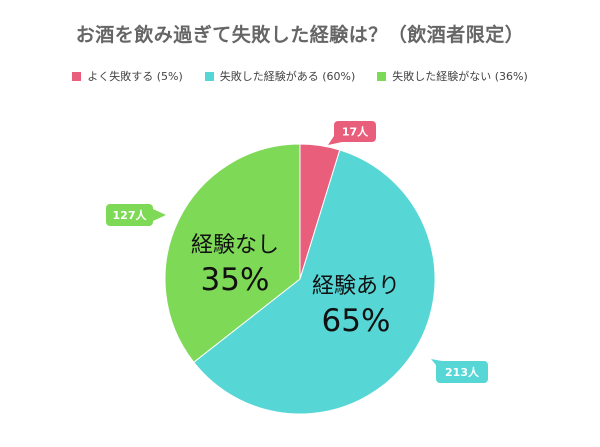 The width and height of the screenshot is (600, 447). I want to click on count-callout-has-failed: 213人, so click(459, 371).